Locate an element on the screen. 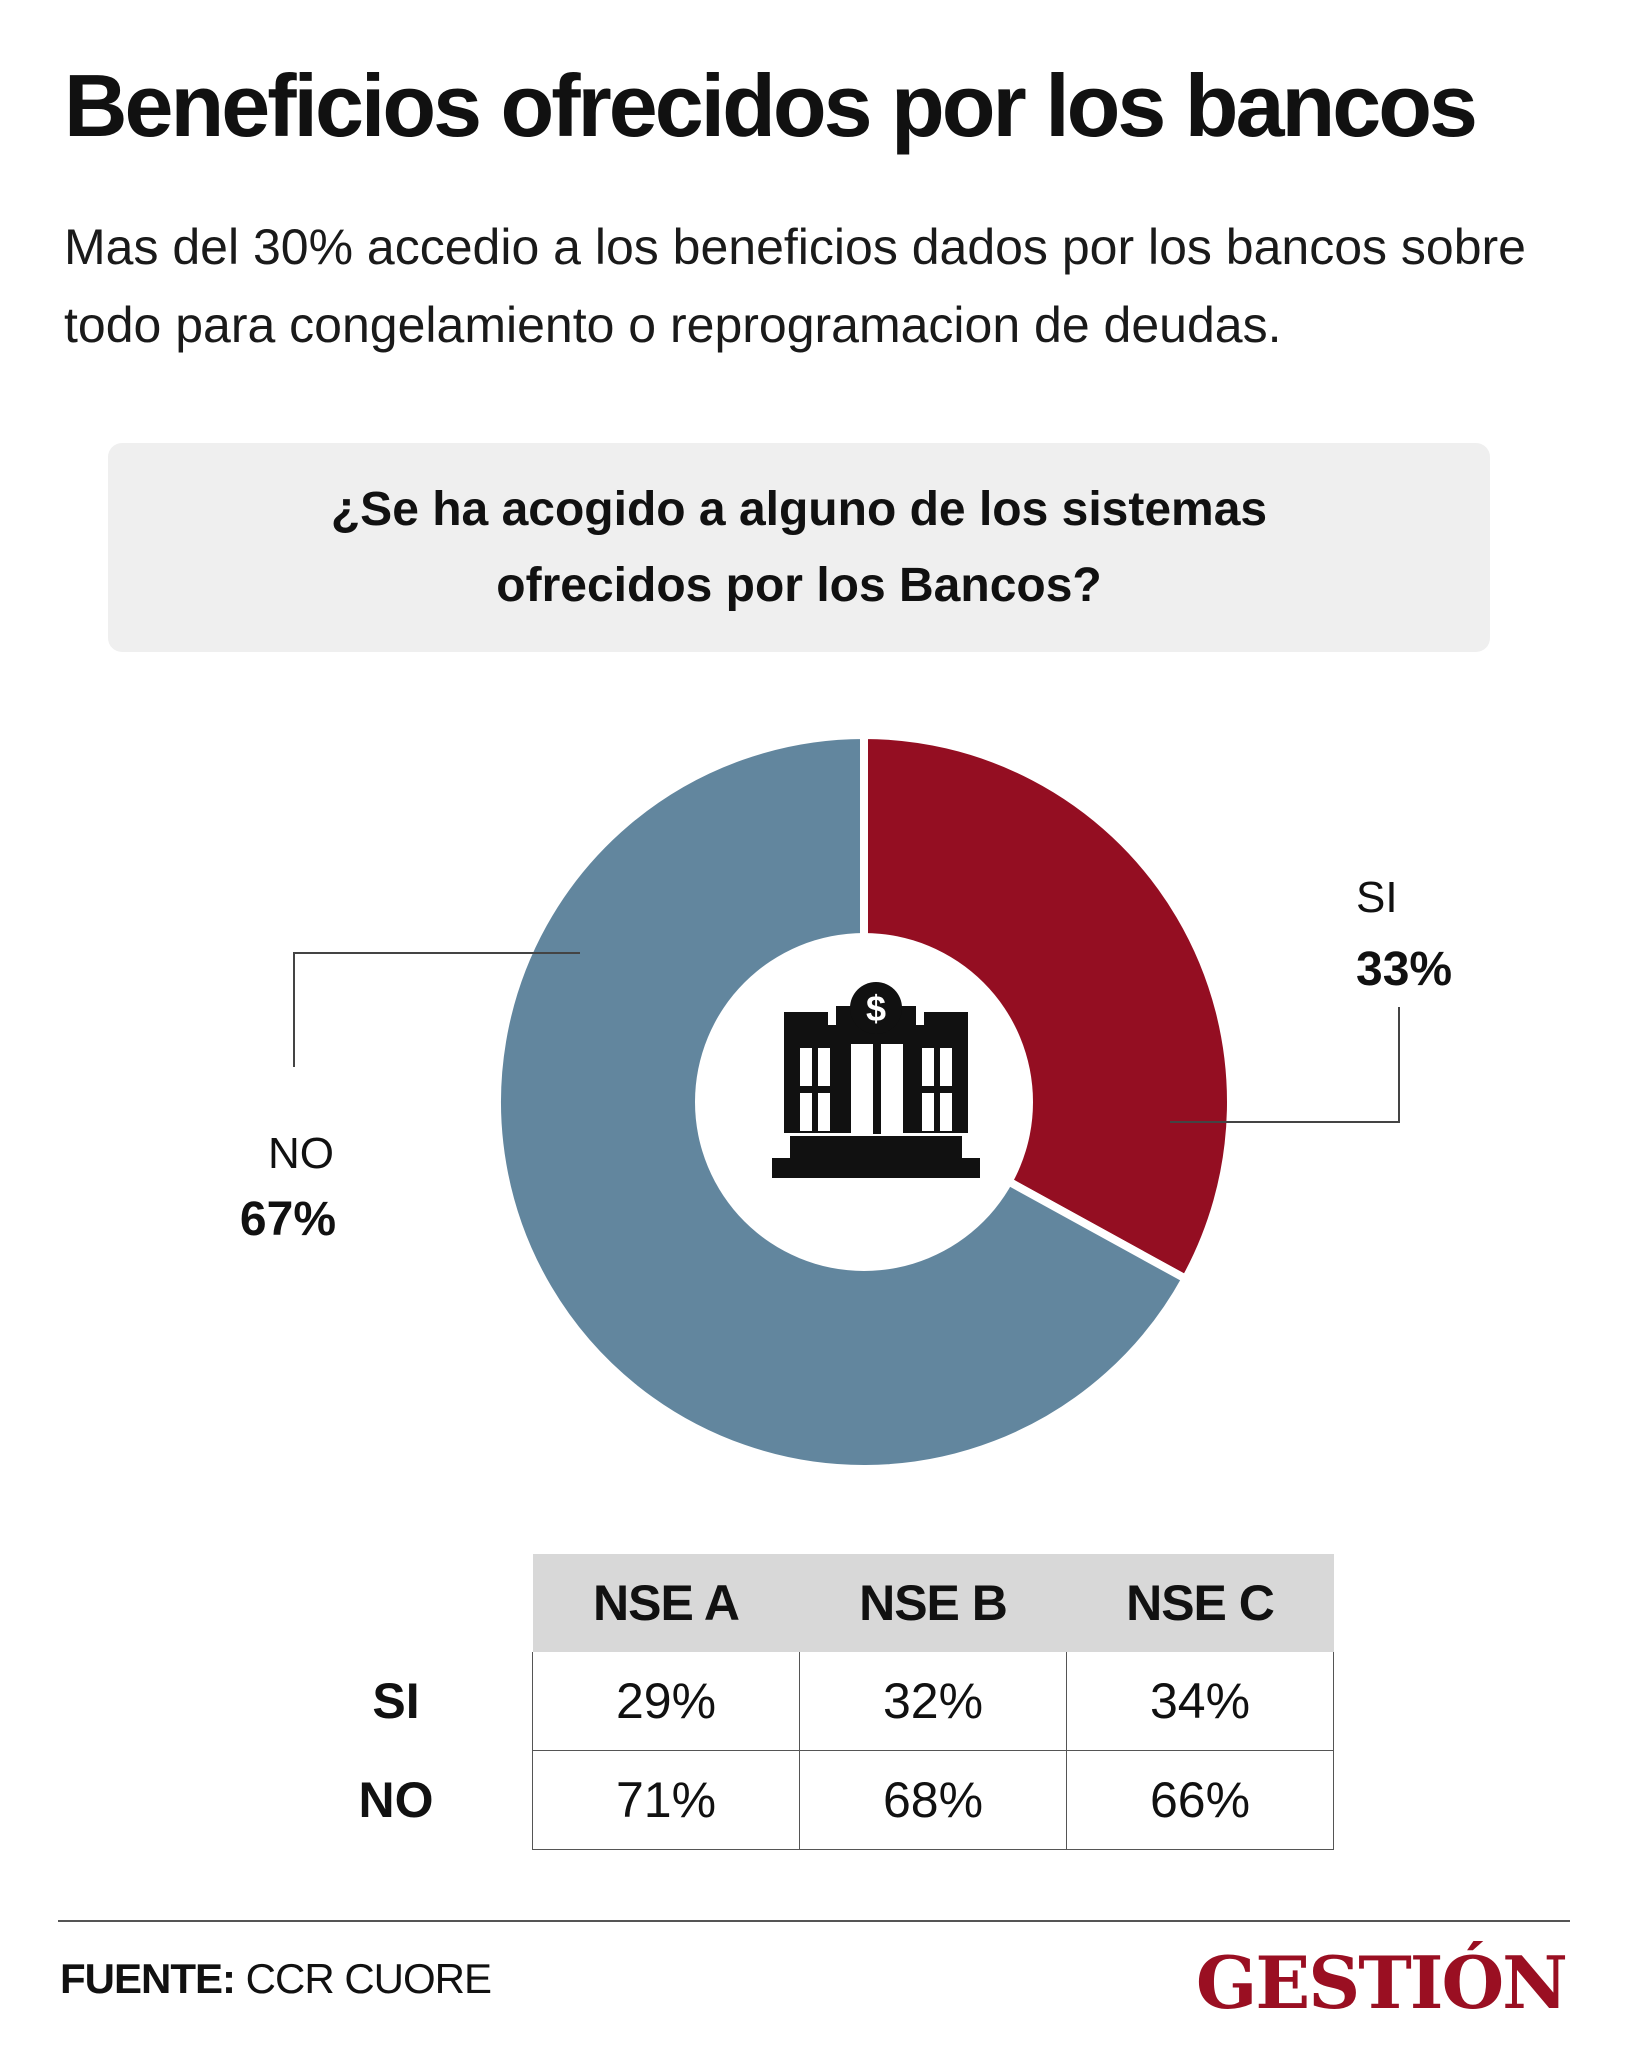 The width and height of the screenshot is (1628, 2054). source-value: CCR CUORE is located at coordinates (368, 1978).